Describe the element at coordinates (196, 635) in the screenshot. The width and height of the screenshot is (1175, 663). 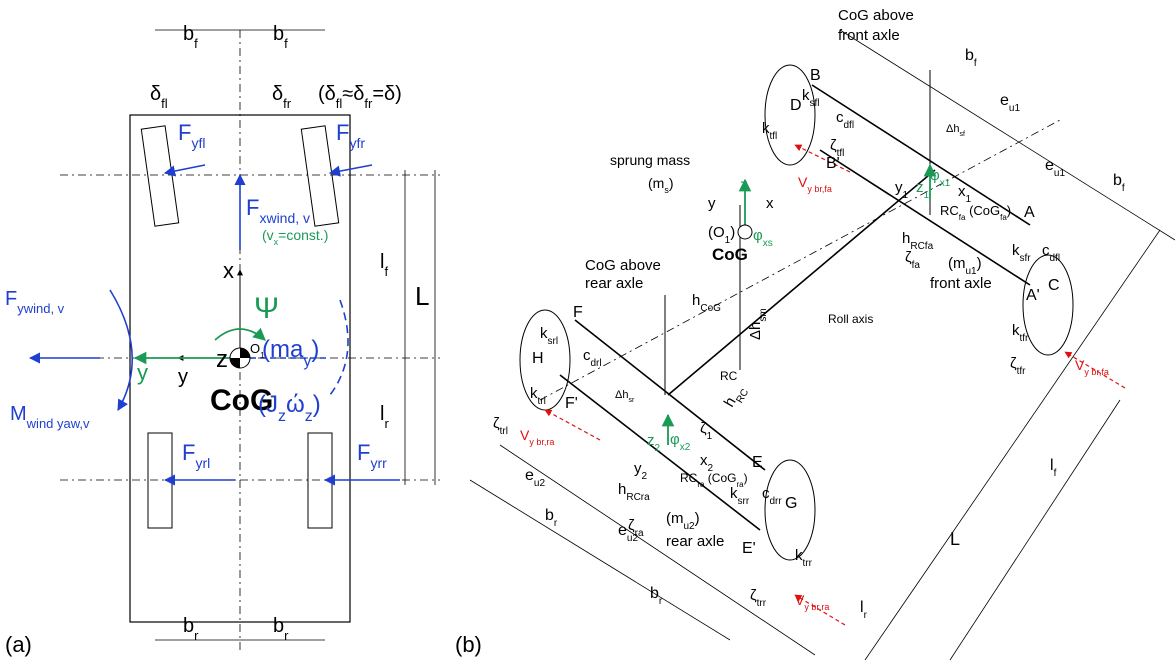
I see `subscript: r` at that location.